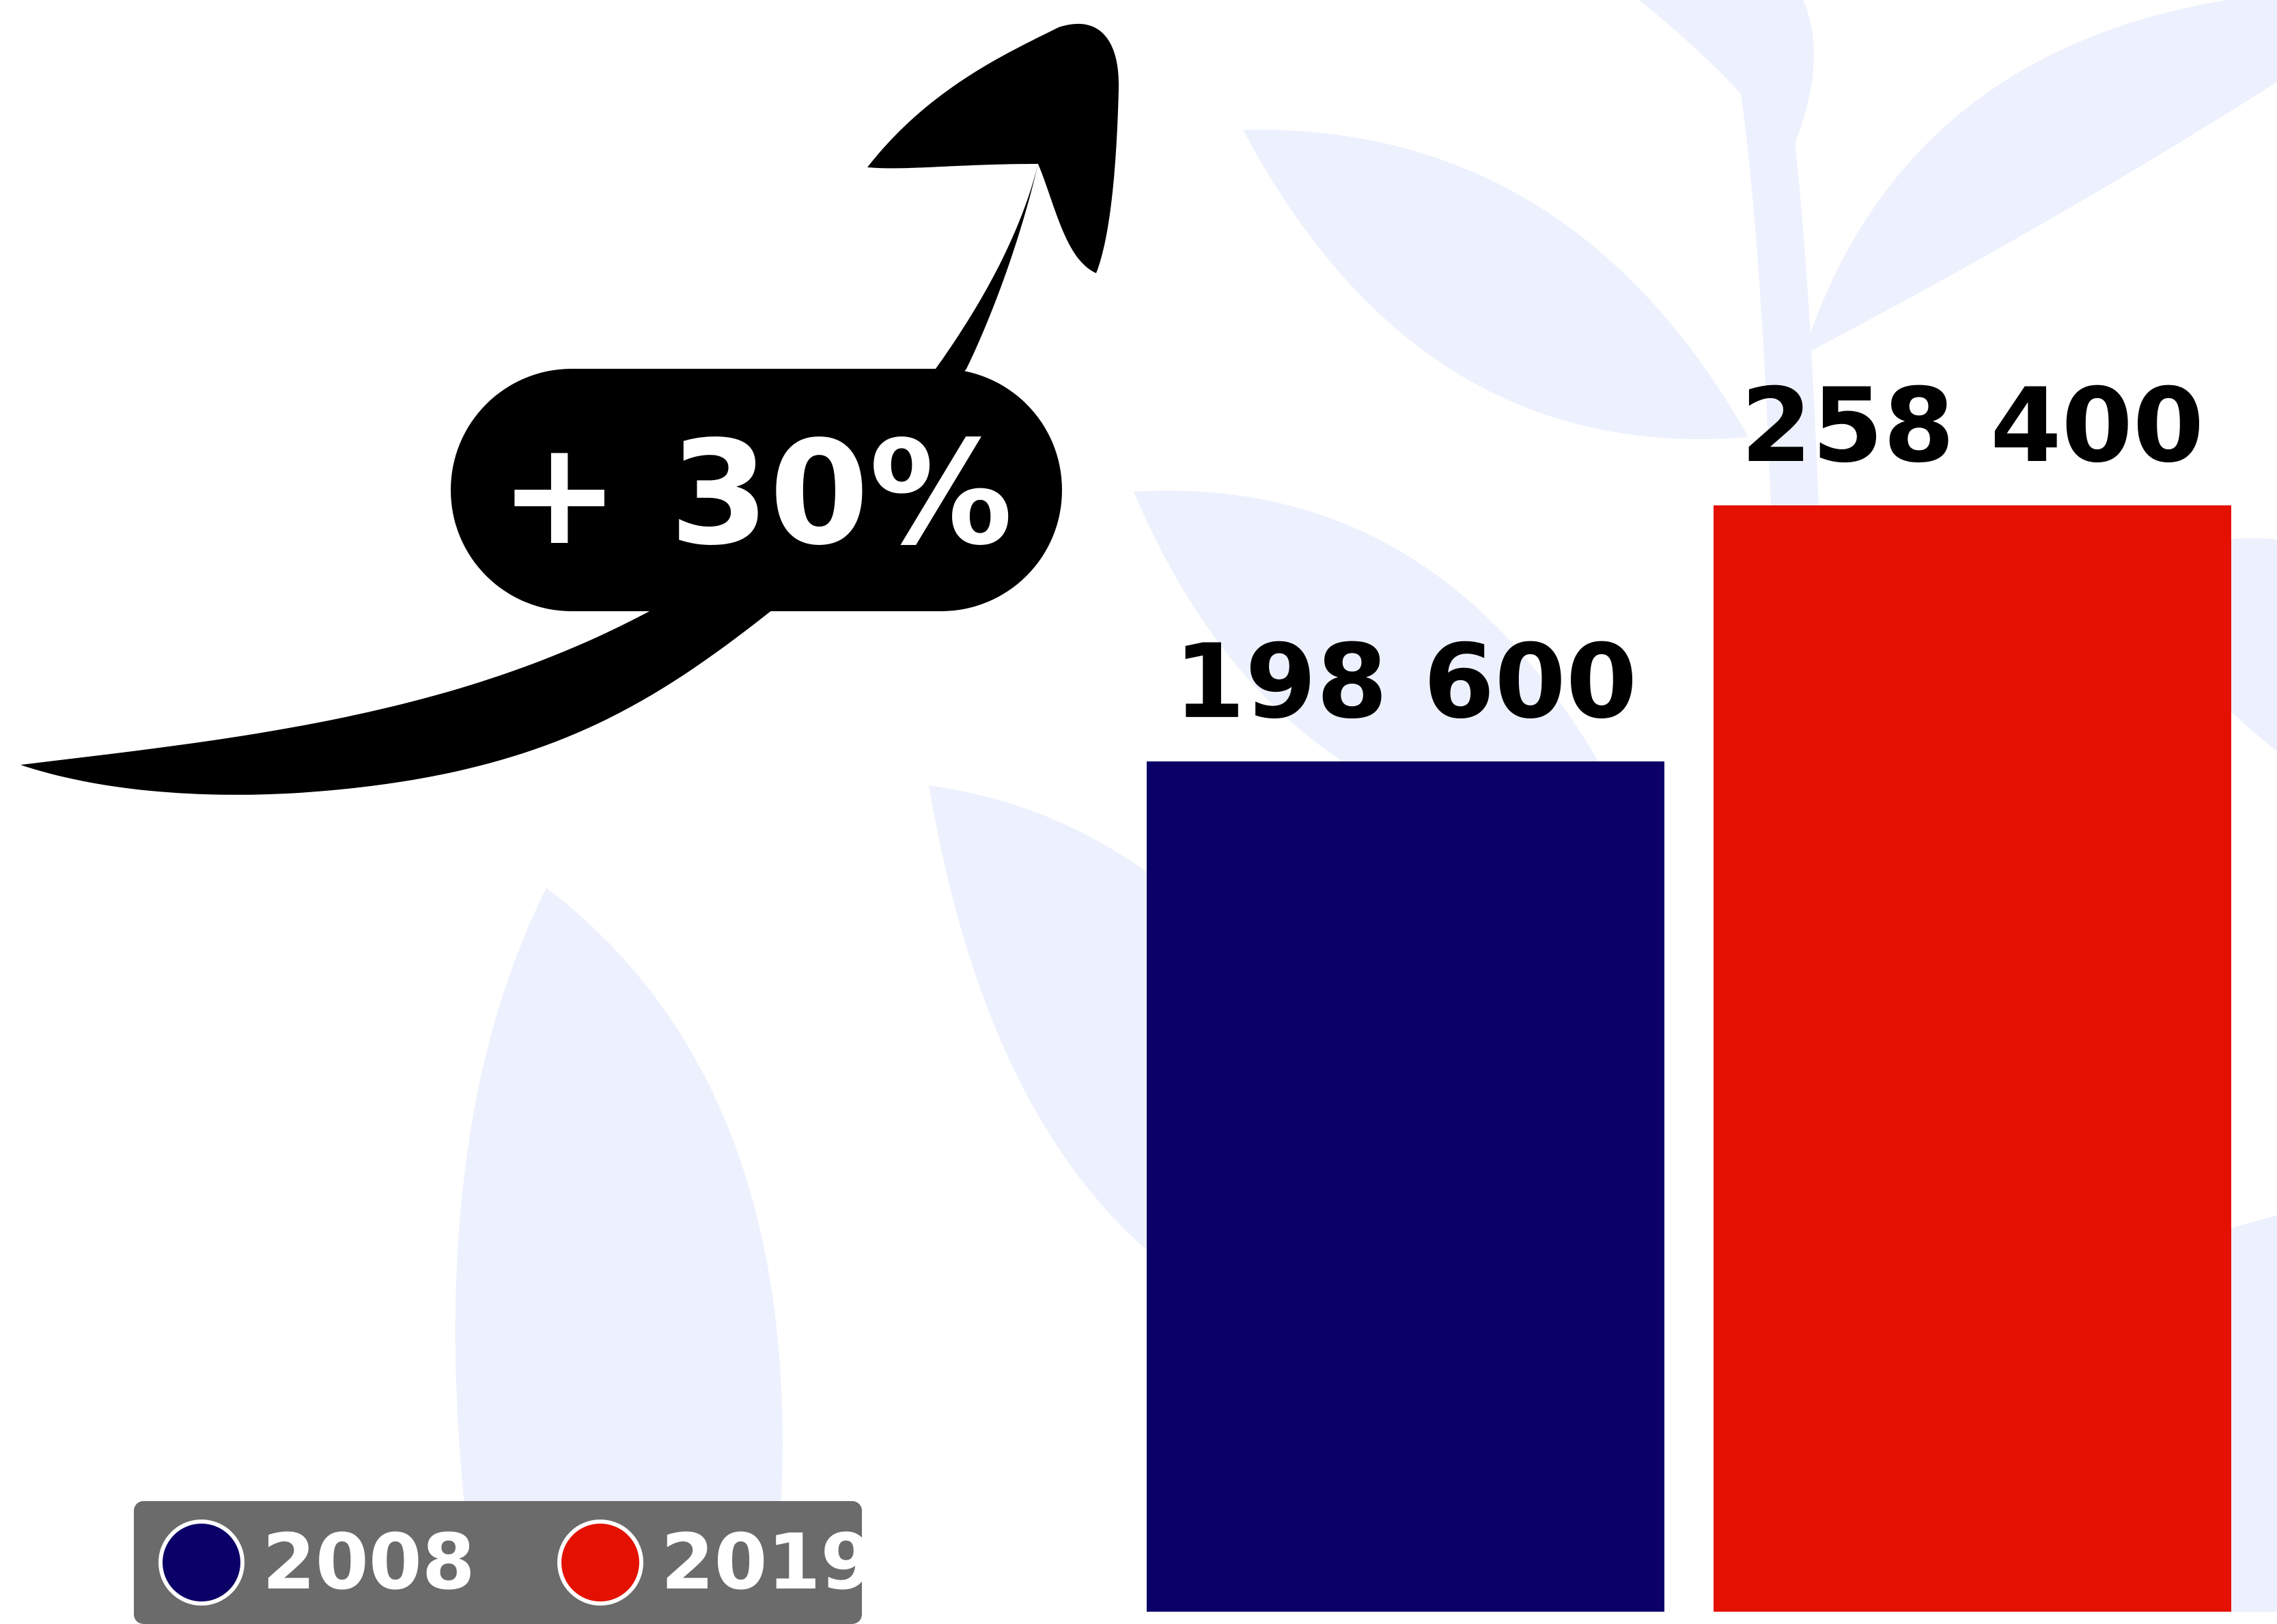 Image resolution: width=2277 pixels, height=1624 pixels. What do you see at coordinates (768, 1562) in the screenshot?
I see `legend-label-2019: 2019` at bounding box center [768, 1562].